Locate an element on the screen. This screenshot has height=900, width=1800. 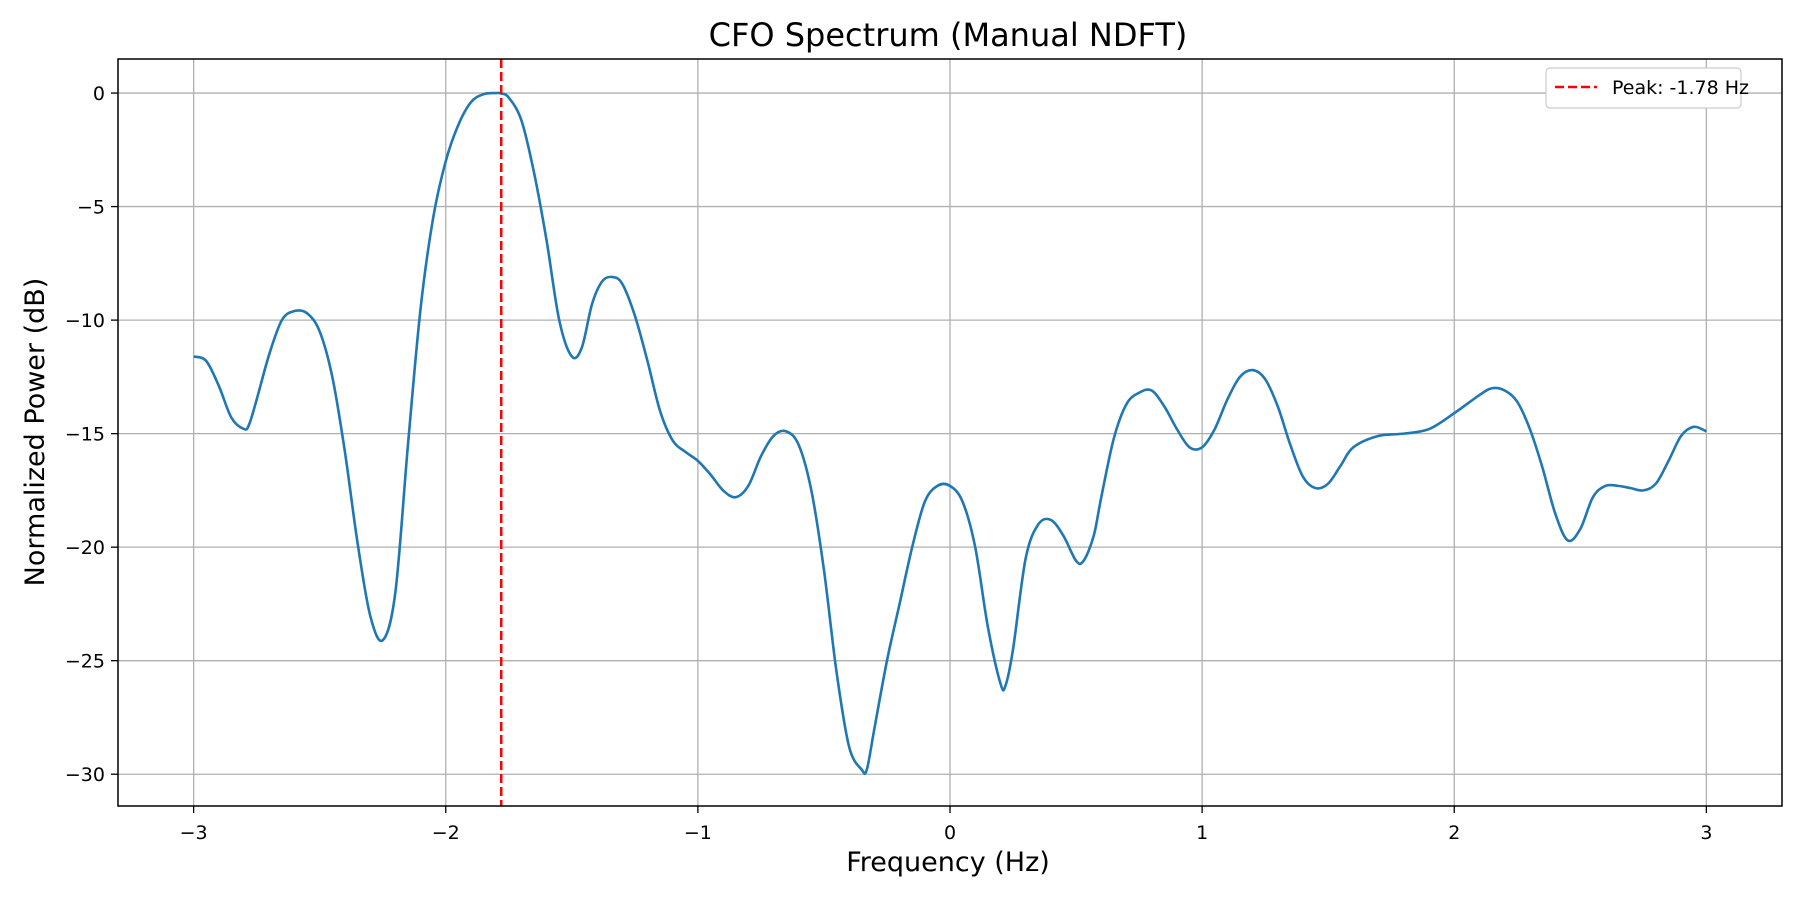
y-tick-label: −20 is located at coordinates (85, 548).